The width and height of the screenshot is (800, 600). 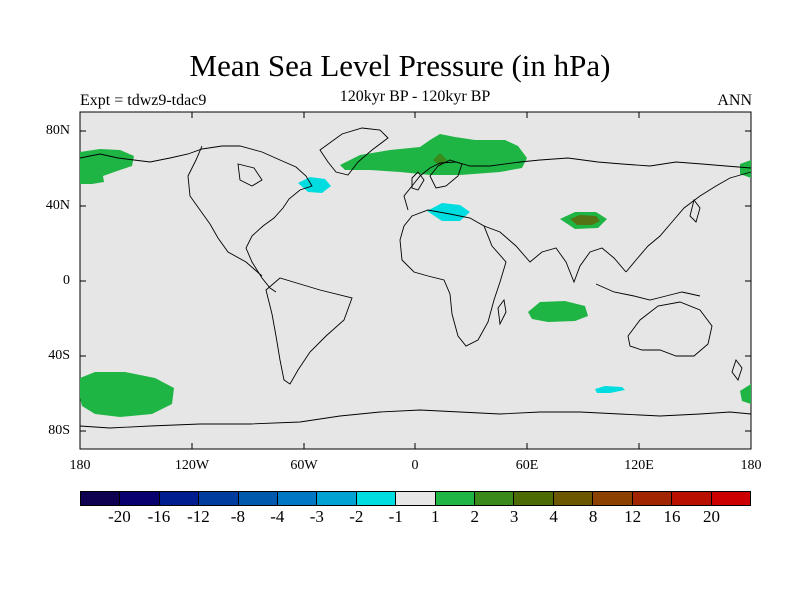 What do you see at coordinates (446, 174) in the screenshot?
I see `coast-scandinavia` at bounding box center [446, 174].